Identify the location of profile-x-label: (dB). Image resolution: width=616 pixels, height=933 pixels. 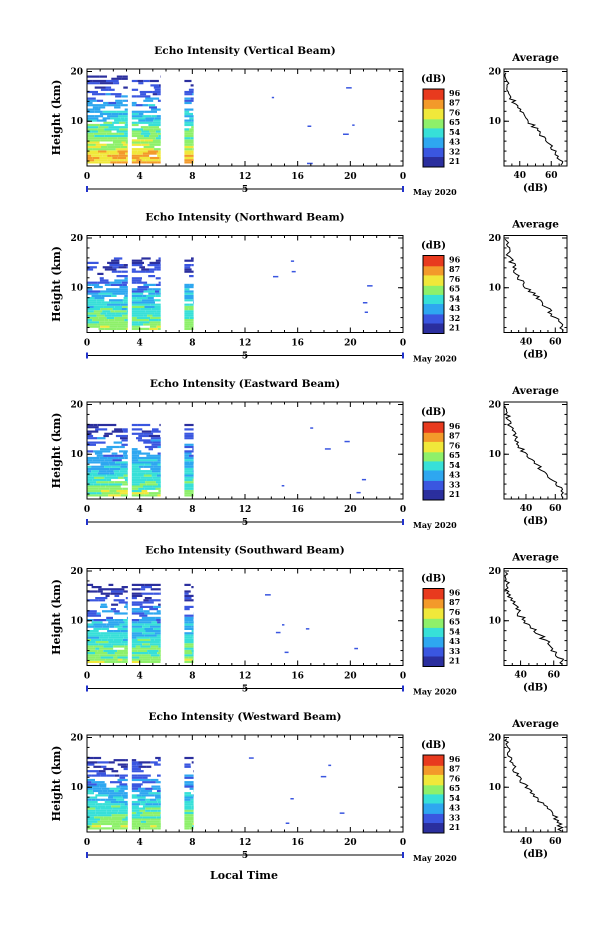
(535, 521).